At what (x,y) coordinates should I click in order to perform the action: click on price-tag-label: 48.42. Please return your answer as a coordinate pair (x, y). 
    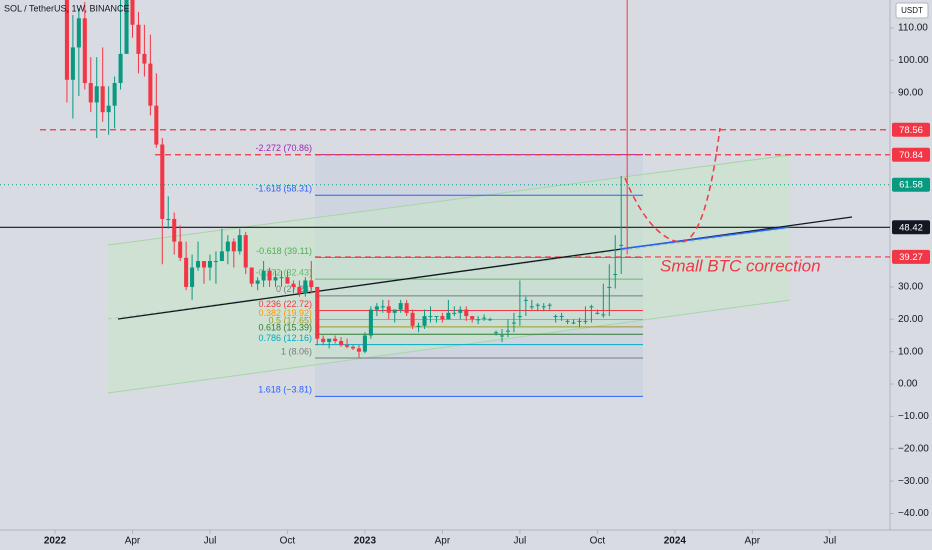
    Looking at the image, I should click on (911, 227).